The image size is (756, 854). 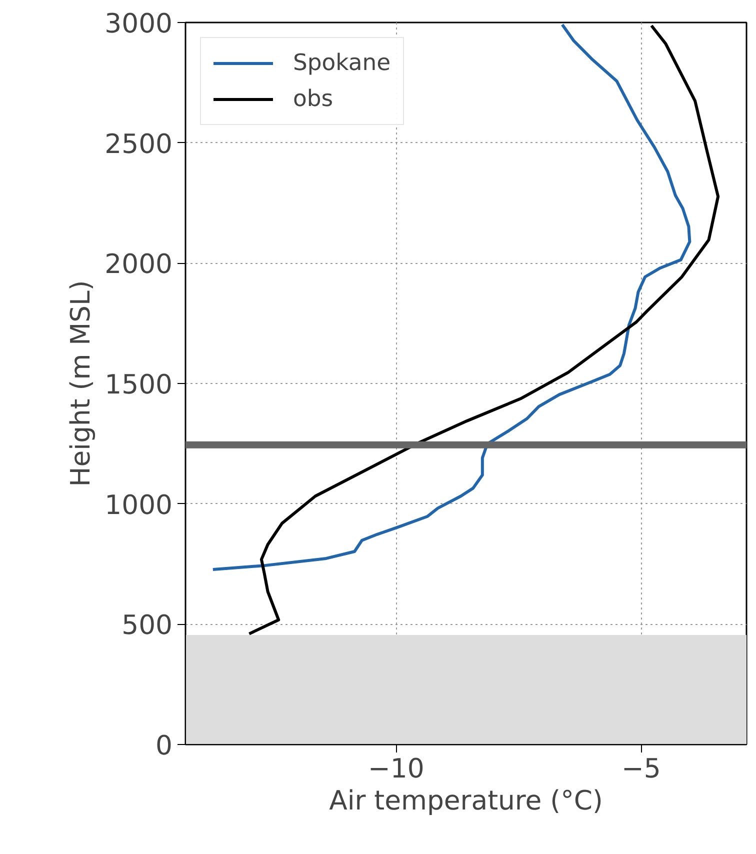 I want to click on y-tick-label: 3000, so click(x=138, y=24).